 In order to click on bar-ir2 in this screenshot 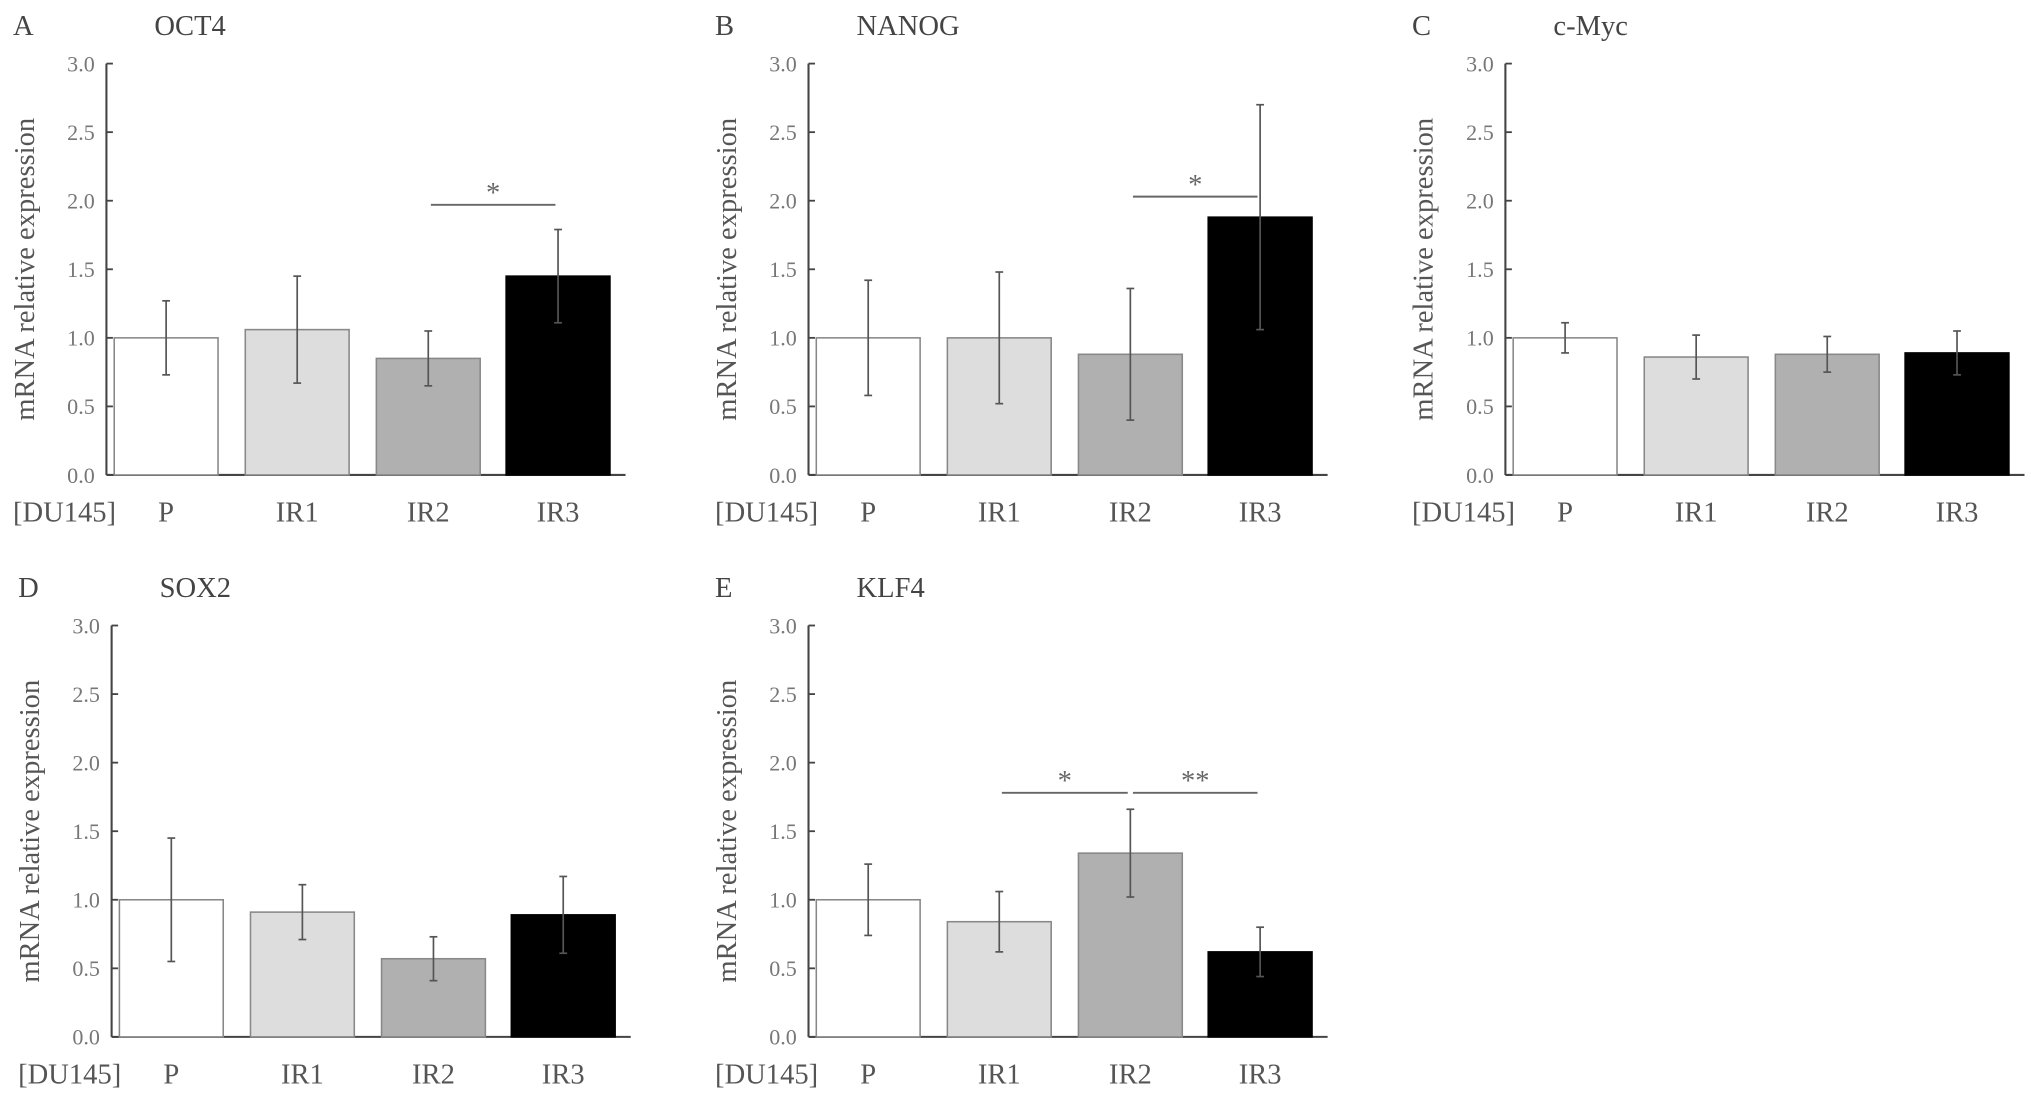, I will do `click(1827, 414)`.